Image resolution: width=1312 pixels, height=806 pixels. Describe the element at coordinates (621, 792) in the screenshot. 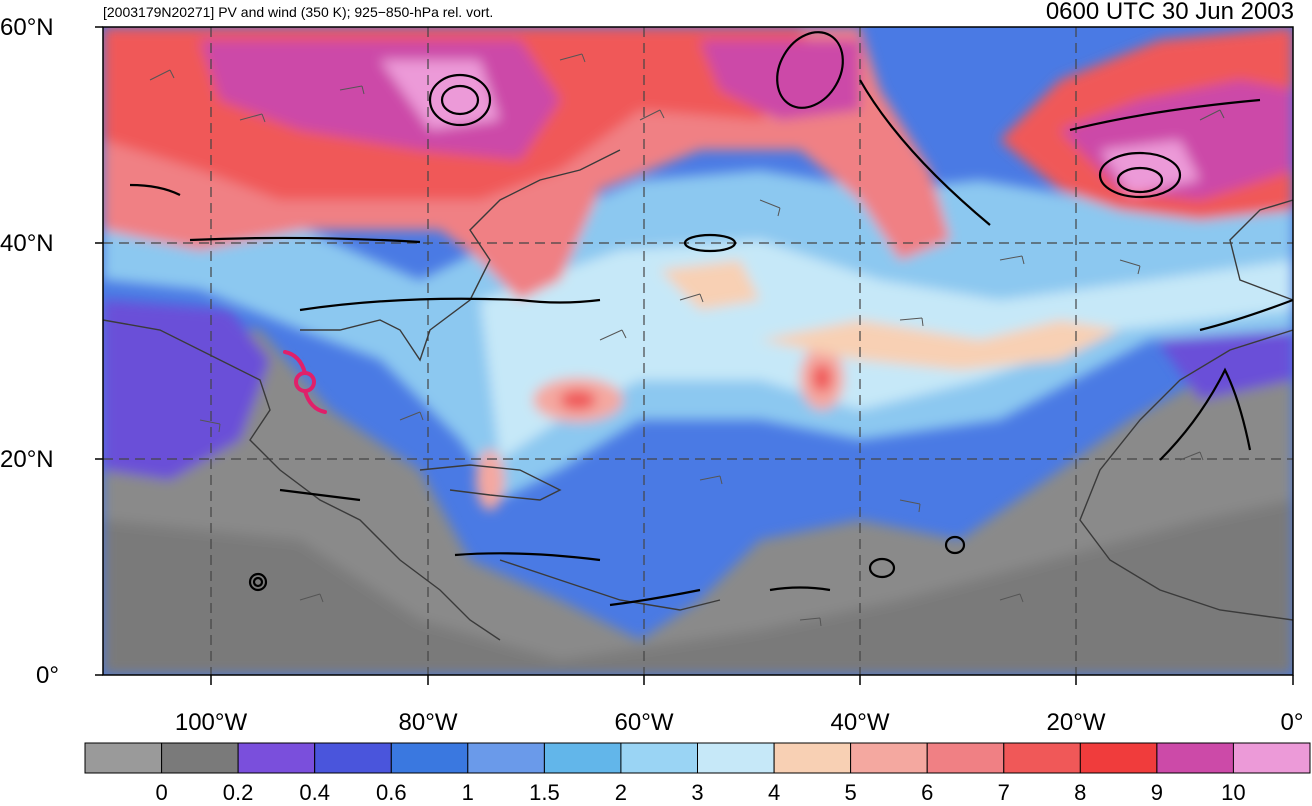

I see `colorbar-label: 2` at that location.